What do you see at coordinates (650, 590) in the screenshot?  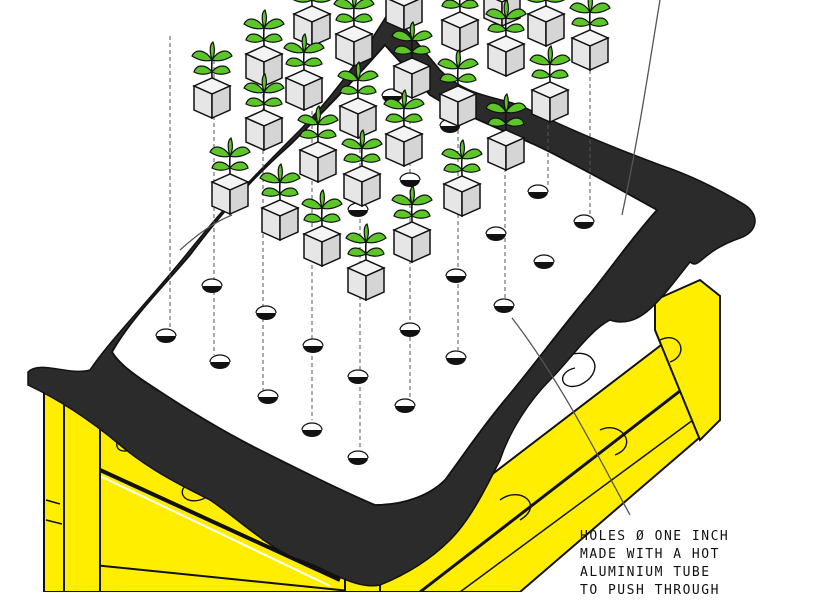 I see `annotation-line: TO PUSH THROUGH` at bounding box center [650, 590].